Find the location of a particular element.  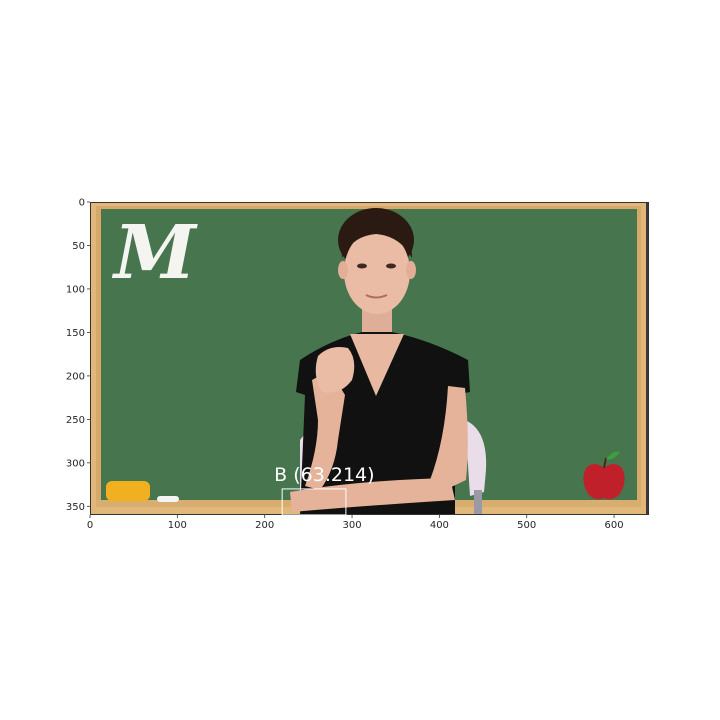

x-tick-label: 200 is located at coordinates (264, 525).